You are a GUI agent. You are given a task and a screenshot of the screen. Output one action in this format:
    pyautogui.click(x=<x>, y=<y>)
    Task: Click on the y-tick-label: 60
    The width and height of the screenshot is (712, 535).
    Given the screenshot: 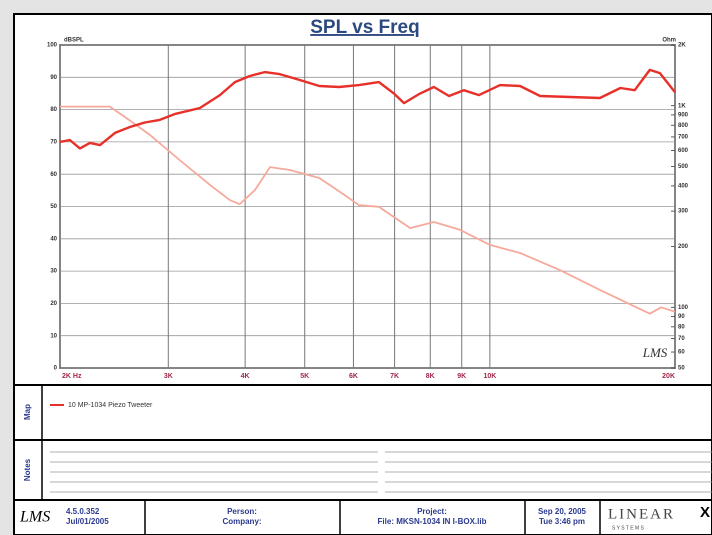 What is the action you would take?
    pyautogui.click(x=53, y=175)
    